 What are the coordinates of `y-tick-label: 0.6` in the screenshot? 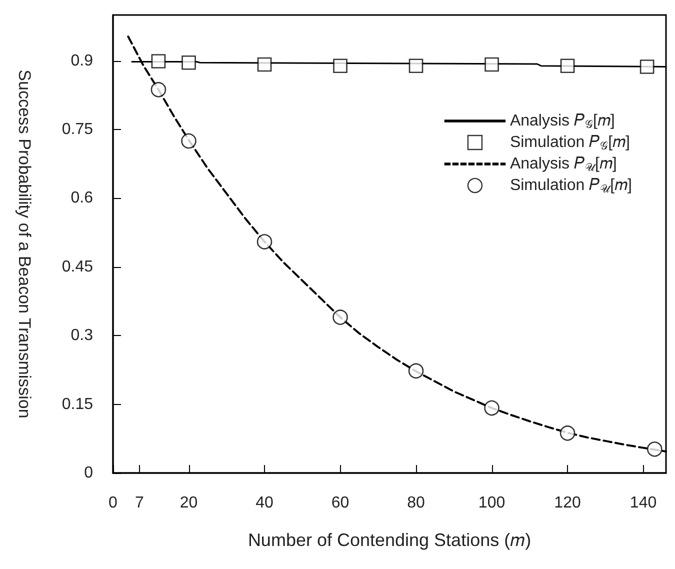 It's located at (82, 198).